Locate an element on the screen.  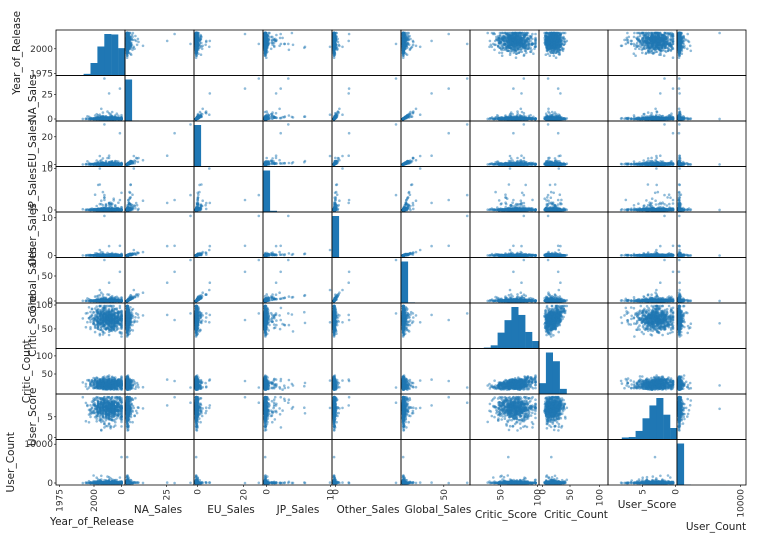
cell-year-of-release-vs-eu-sales is located at coordinates (228, 53).